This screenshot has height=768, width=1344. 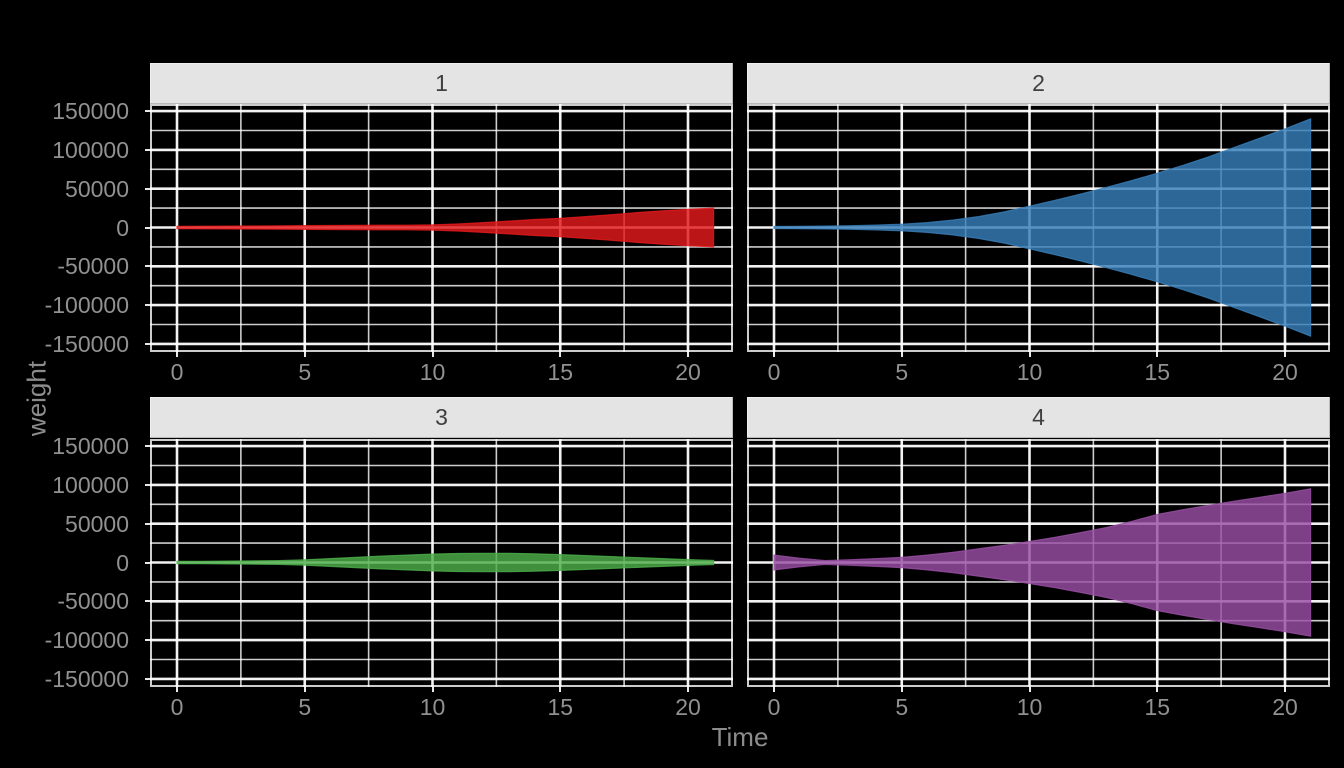 I want to click on facet-strip-label: 2, so click(x=1038, y=83).